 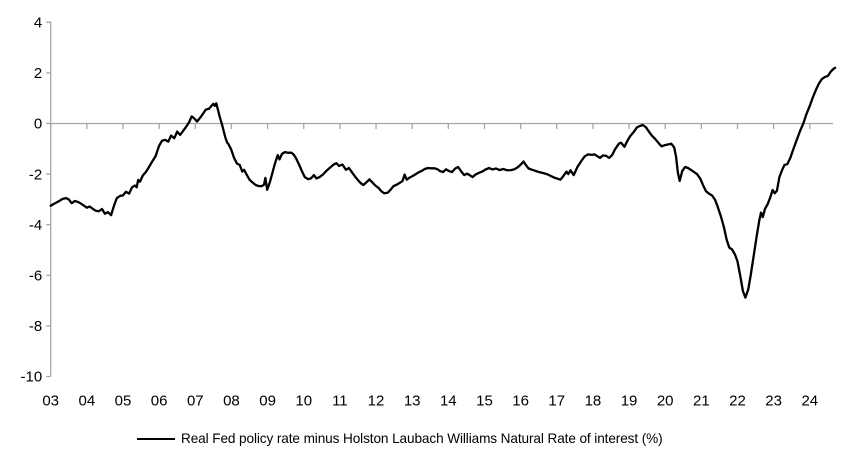 I want to click on x-tick-label: 22, so click(x=737, y=401).